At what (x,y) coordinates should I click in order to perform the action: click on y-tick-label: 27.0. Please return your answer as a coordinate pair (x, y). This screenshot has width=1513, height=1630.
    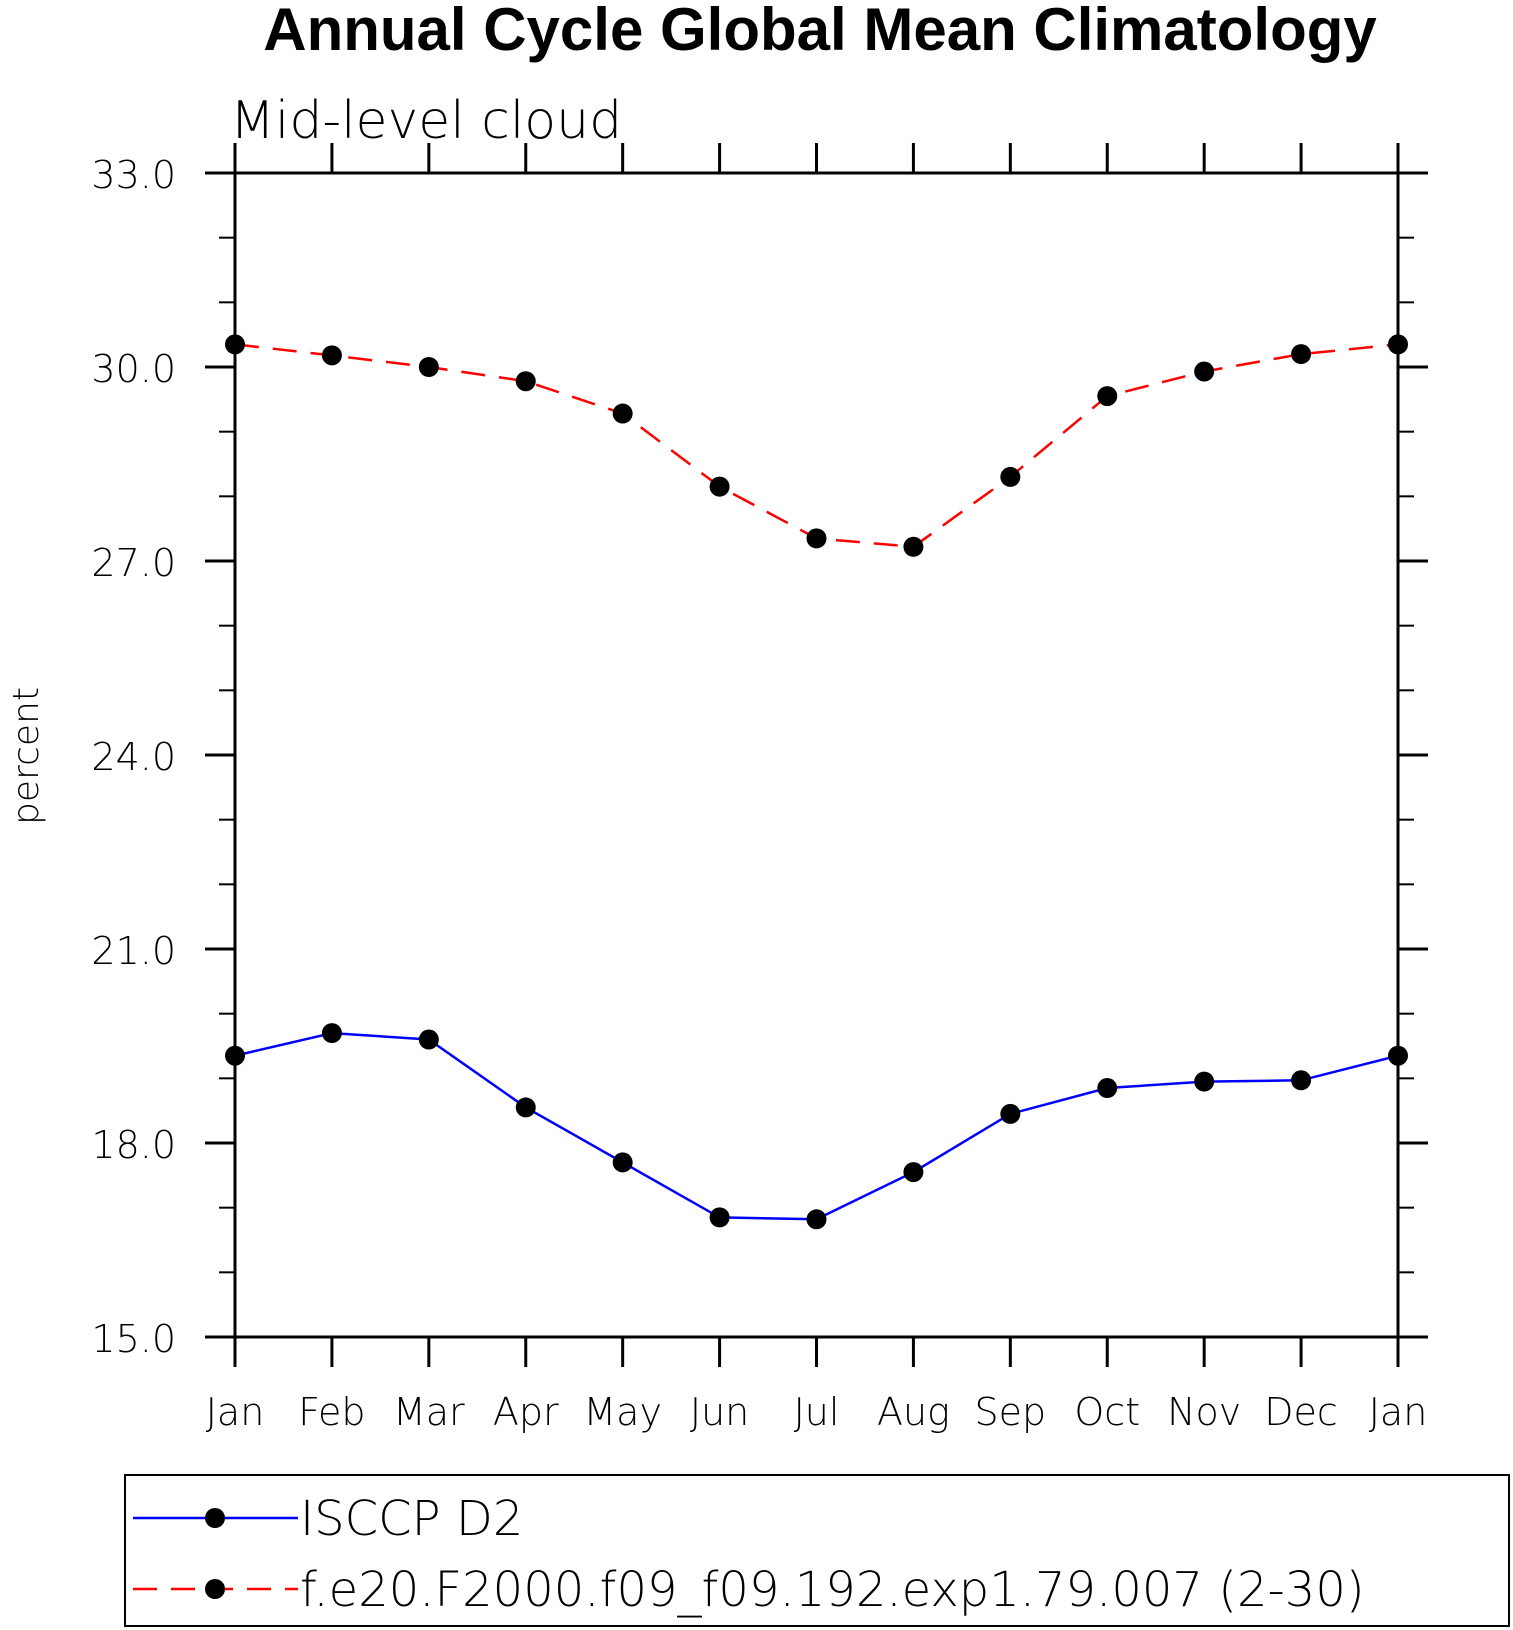
    Looking at the image, I should click on (133, 563).